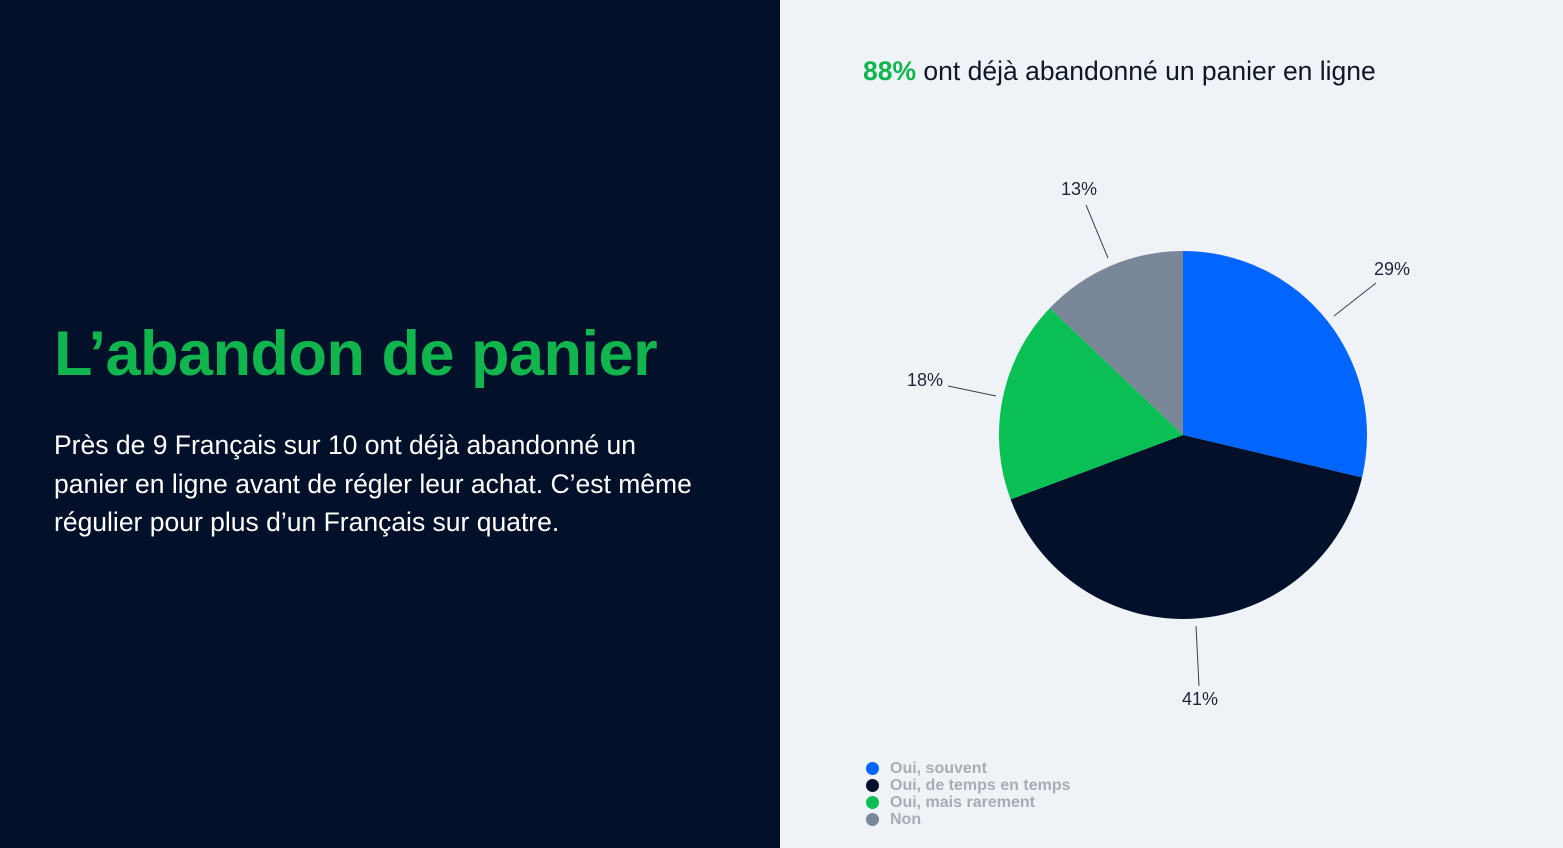 Image resolution: width=1563 pixels, height=848 pixels. What do you see at coordinates (1186, 527) in the screenshot?
I see `pie-slice-oui-de-temps-en-temps` at bounding box center [1186, 527].